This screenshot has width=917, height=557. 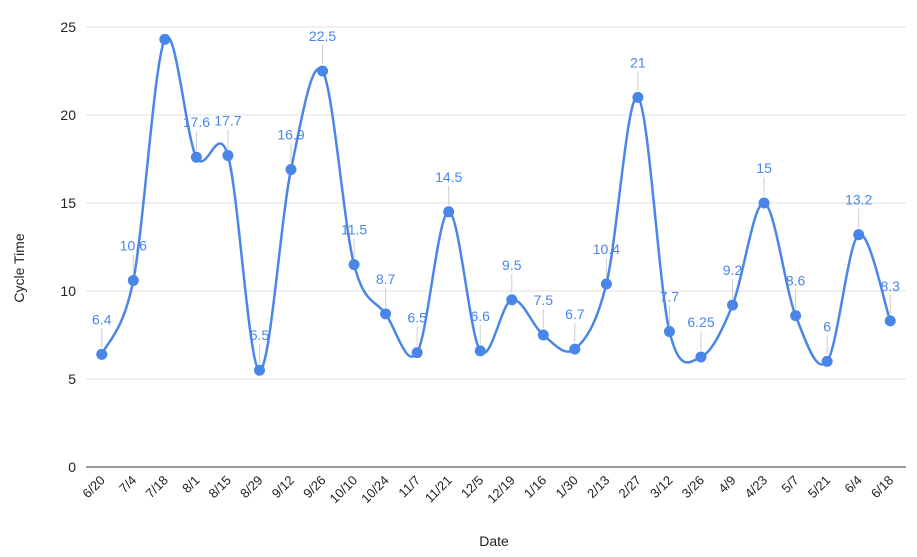 I want to click on y-tick-label: 25, so click(x=68, y=27).